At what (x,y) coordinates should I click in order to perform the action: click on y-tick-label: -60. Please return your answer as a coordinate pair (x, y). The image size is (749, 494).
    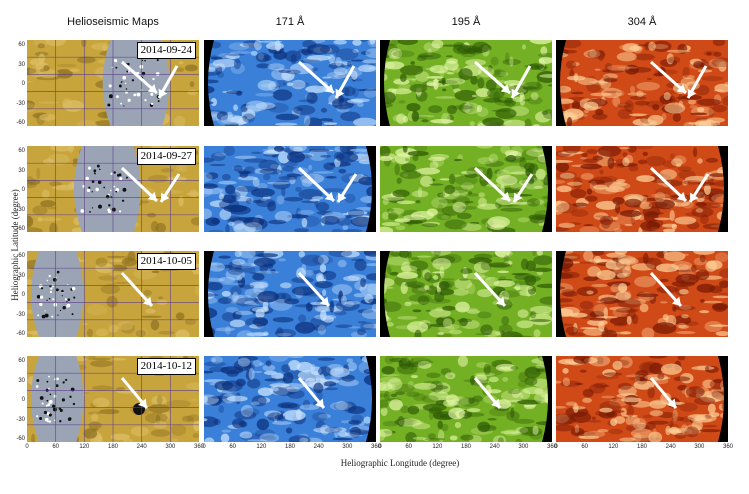
    Looking at the image, I should click on (20, 439).